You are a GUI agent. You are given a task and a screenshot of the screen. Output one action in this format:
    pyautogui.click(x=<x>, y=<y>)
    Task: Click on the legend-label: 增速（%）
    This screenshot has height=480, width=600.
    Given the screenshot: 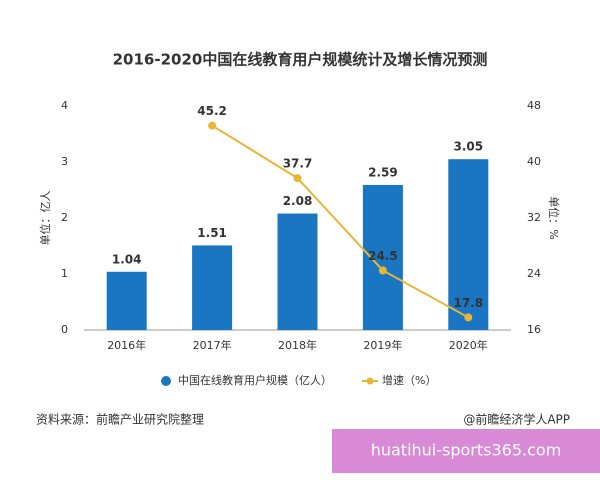 What is the action you would take?
    pyautogui.click(x=409, y=380)
    